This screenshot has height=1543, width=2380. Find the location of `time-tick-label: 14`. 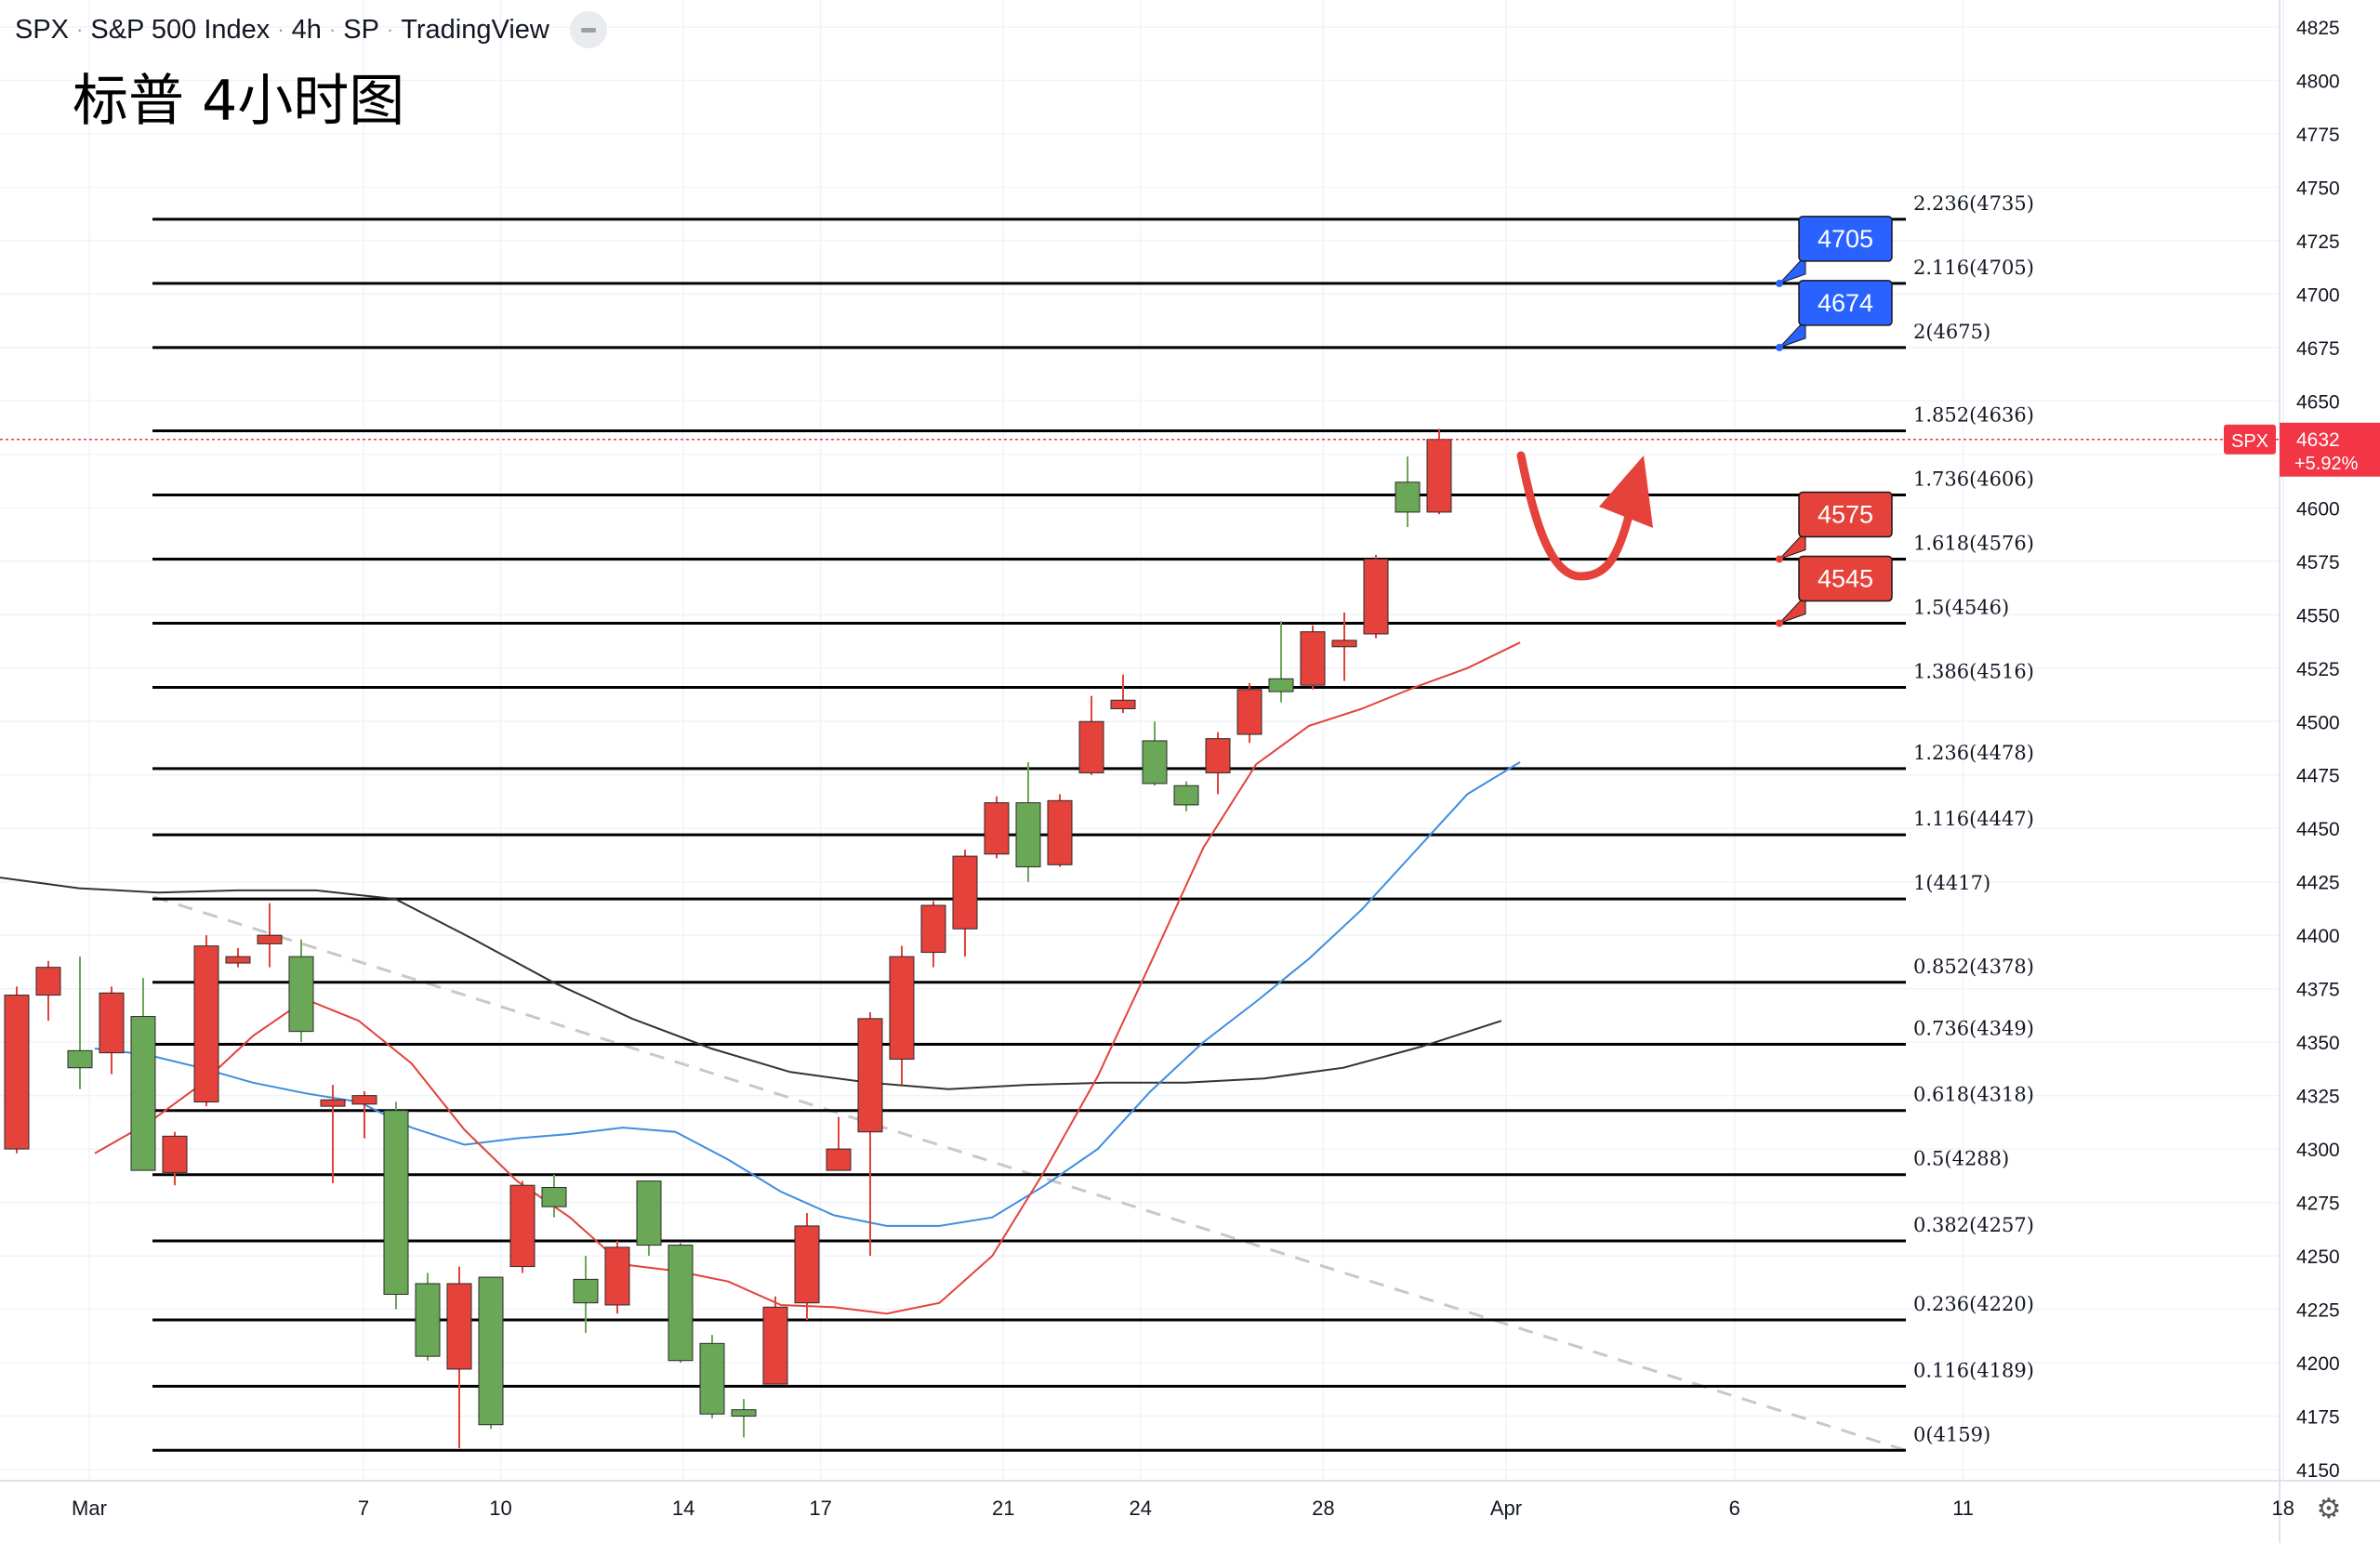

time-tick-label: 14 is located at coordinates (683, 1508).